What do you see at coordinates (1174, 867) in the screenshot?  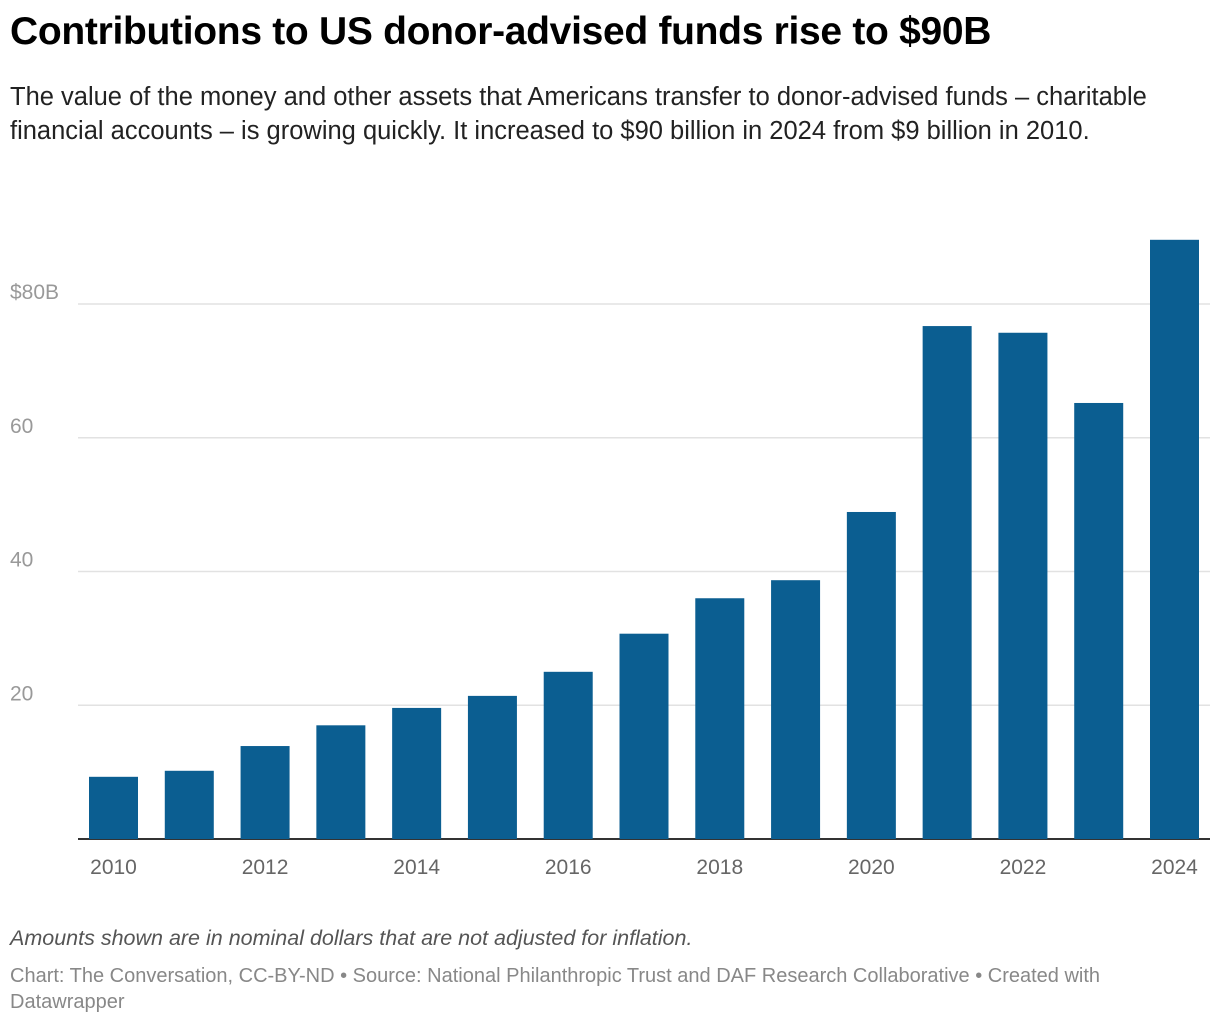 I see `x-tick-label: 2024` at bounding box center [1174, 867].